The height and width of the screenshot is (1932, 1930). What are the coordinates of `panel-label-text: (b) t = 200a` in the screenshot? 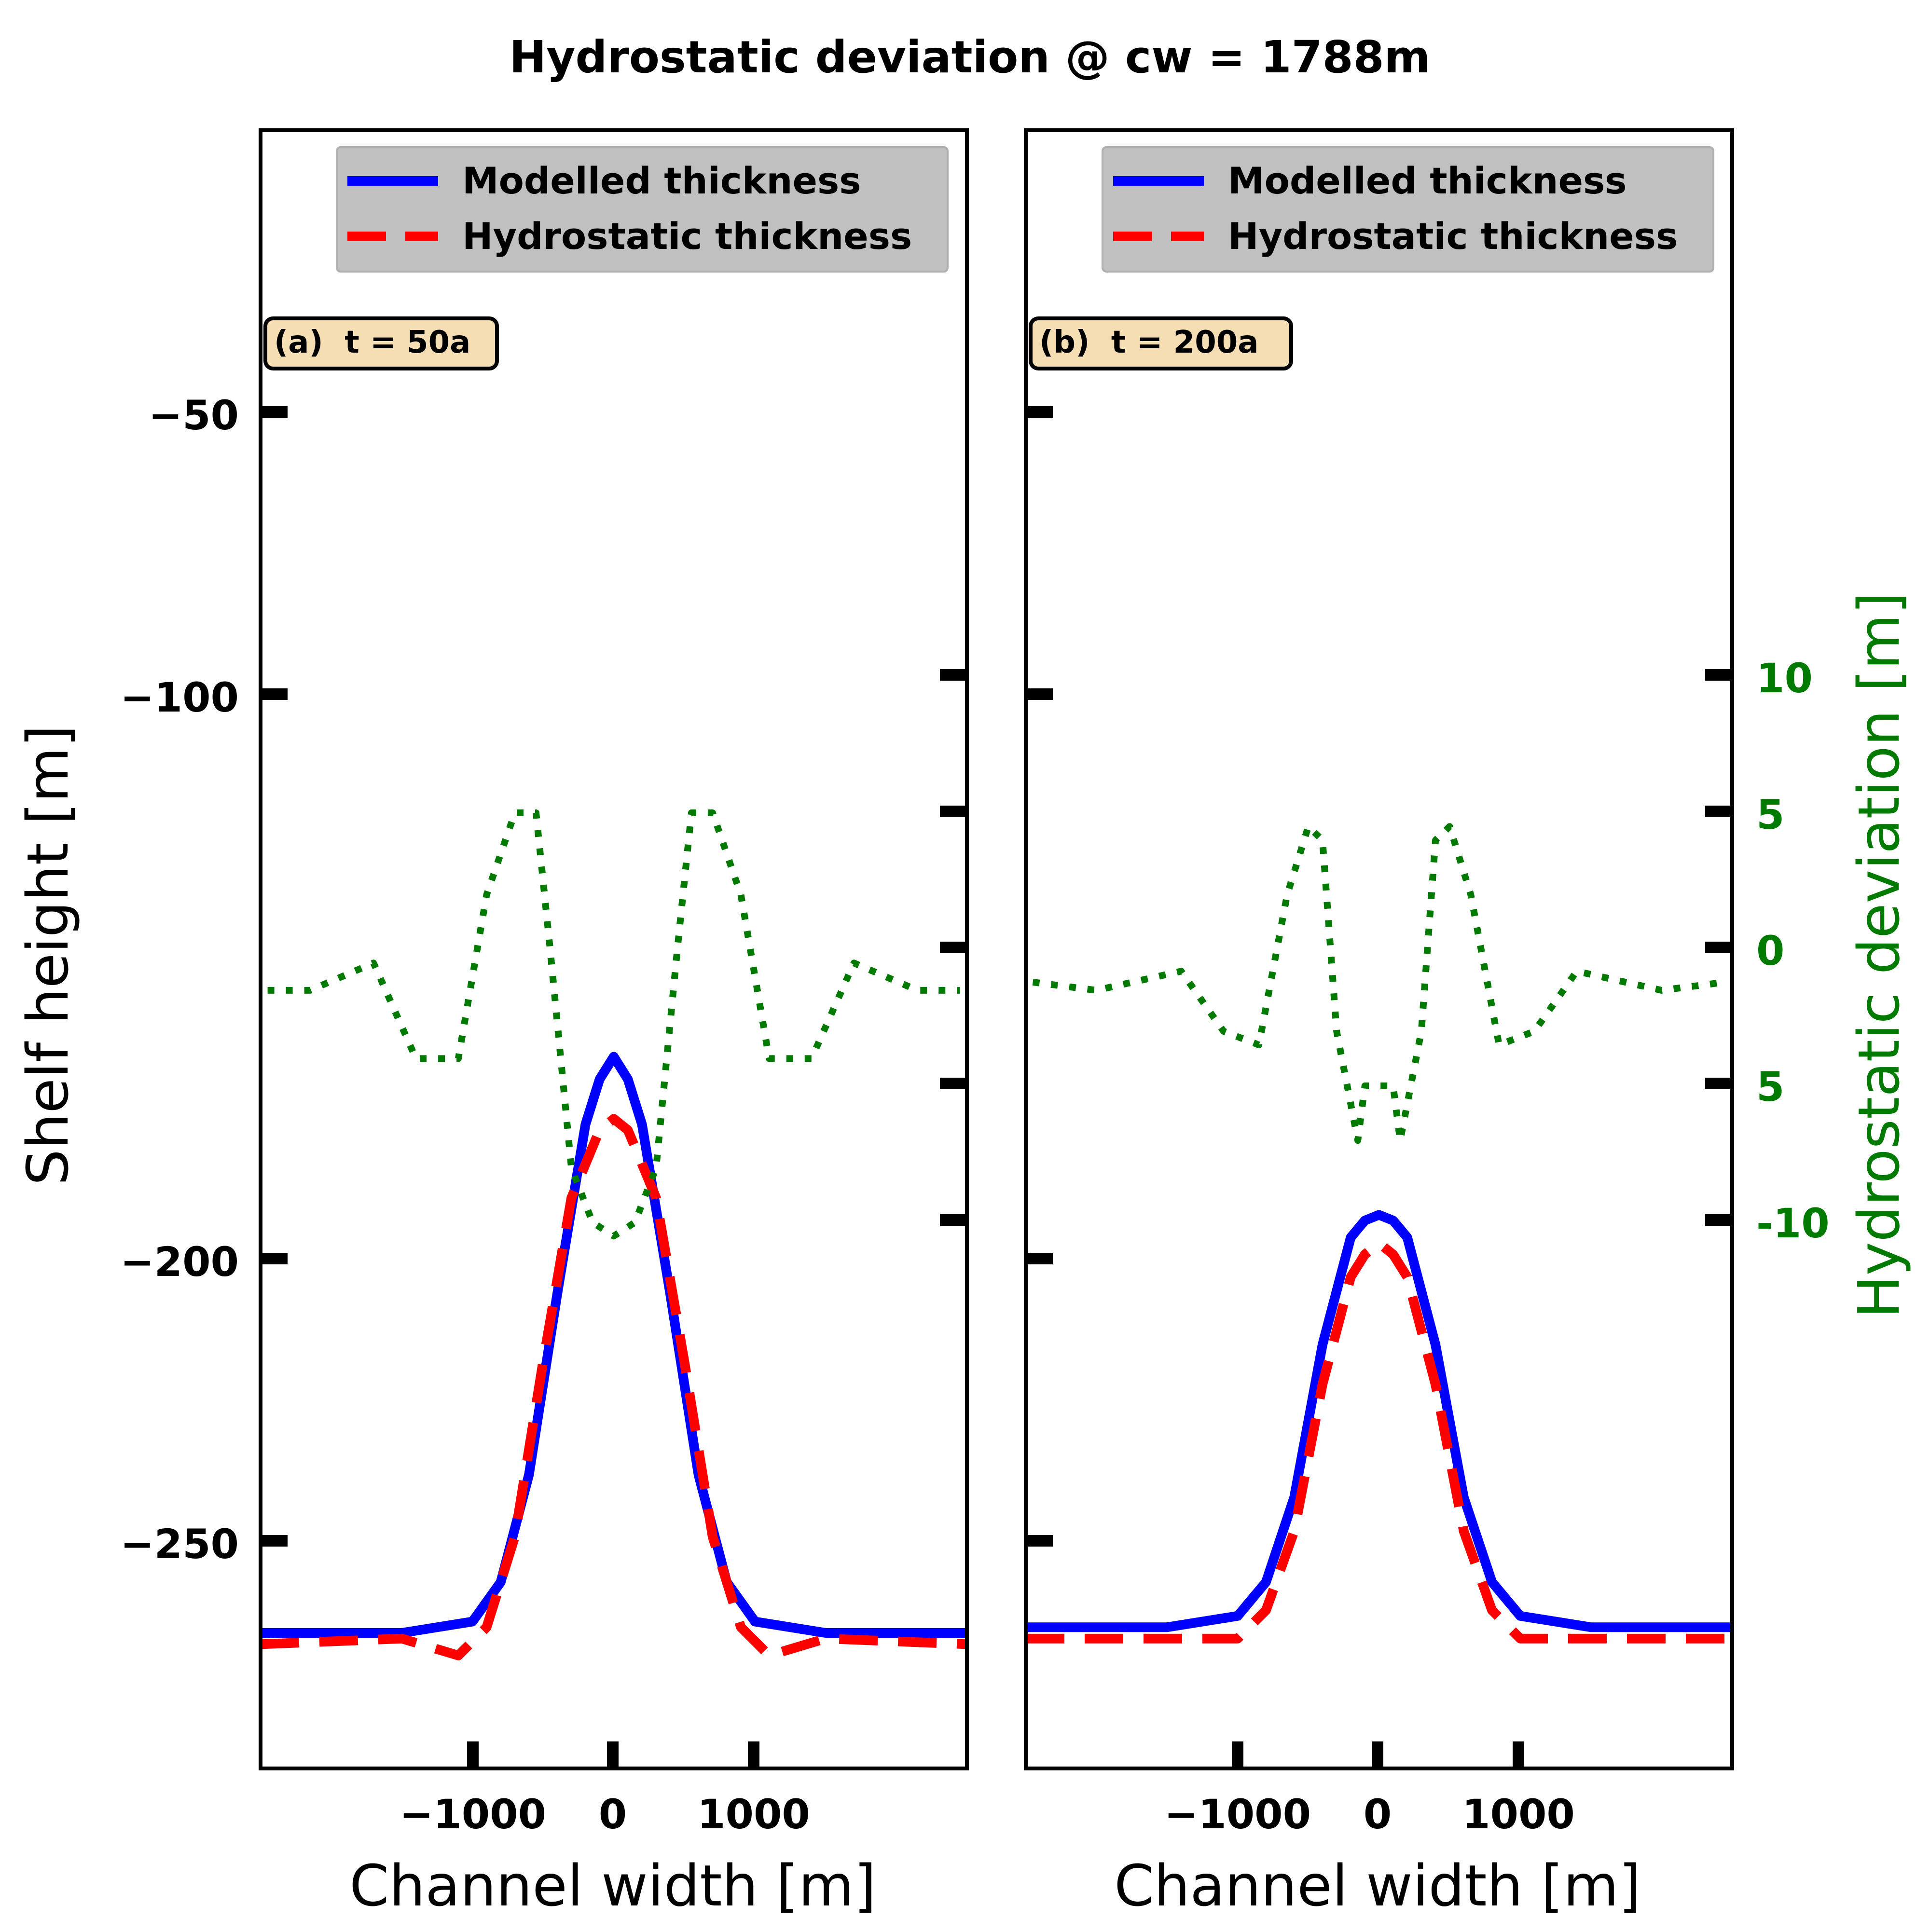 It's located at (1148, 343).